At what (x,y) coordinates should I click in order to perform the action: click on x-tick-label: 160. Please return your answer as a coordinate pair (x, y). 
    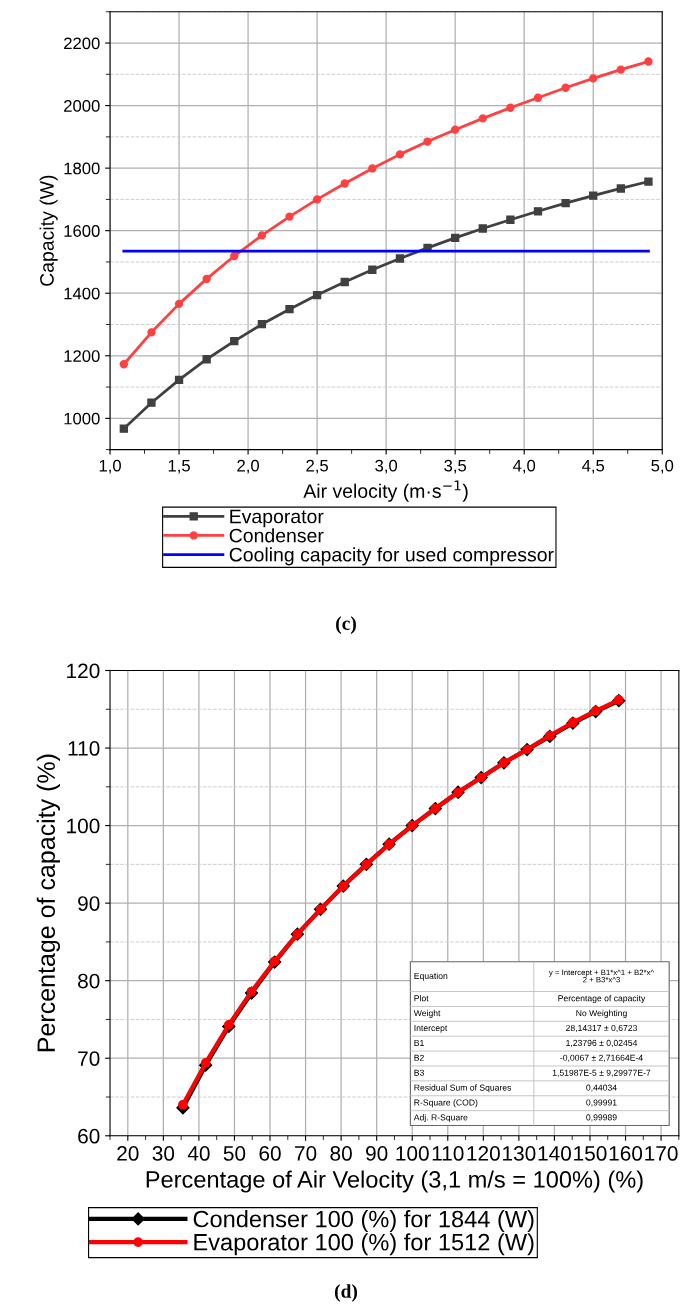
    Looking at the image, I should click on (626, 1153).